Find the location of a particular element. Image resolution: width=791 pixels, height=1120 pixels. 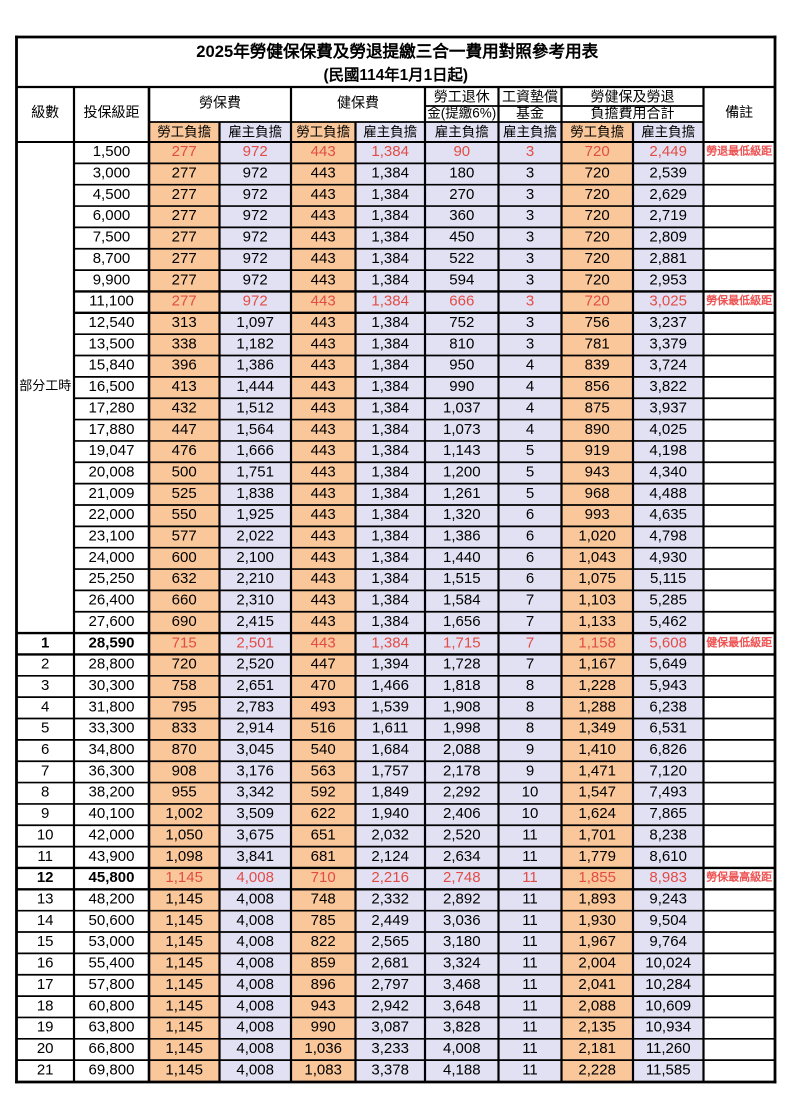

svg-text: 5,649 is located at coordinates (668, 664).